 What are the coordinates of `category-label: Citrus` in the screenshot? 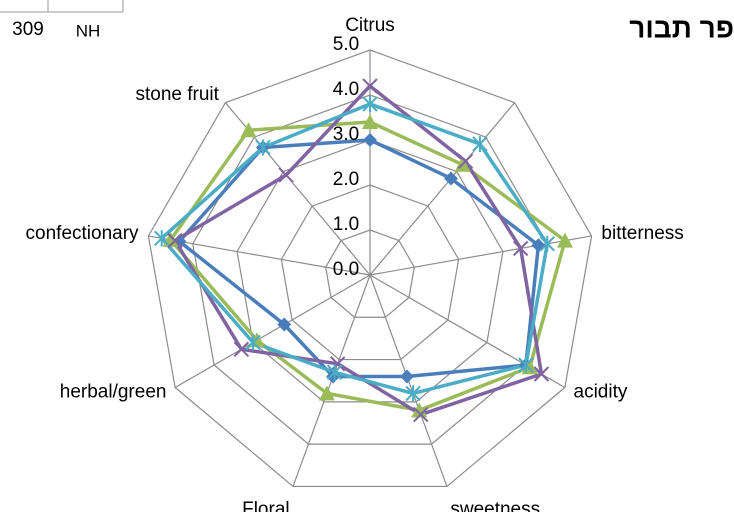 It's located at (370, 25).